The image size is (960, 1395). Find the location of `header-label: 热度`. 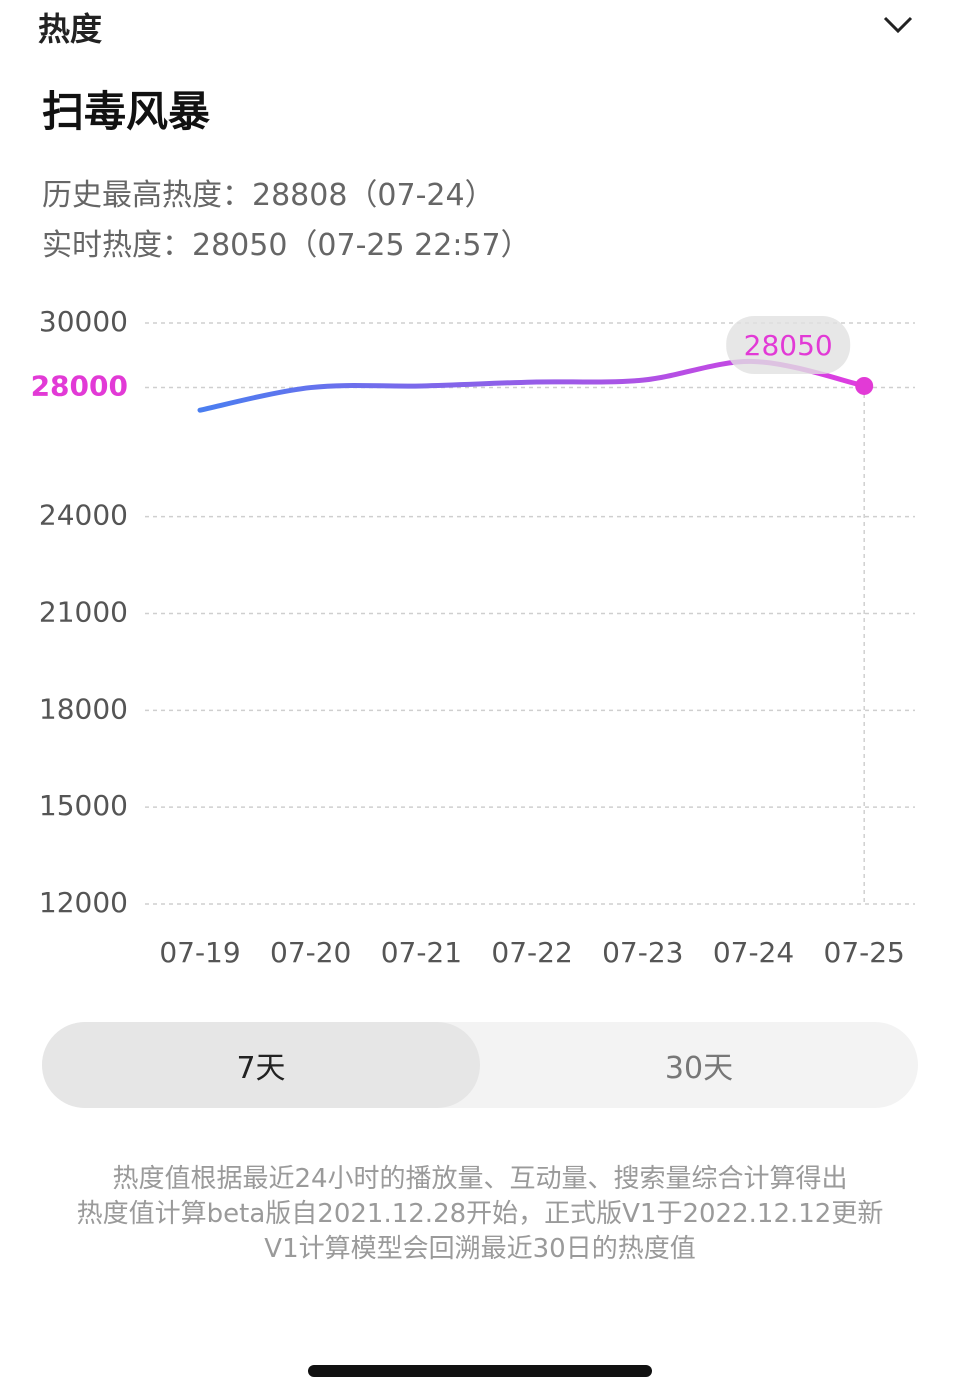

header-label: 热度 is located at coordinates (70, 29).